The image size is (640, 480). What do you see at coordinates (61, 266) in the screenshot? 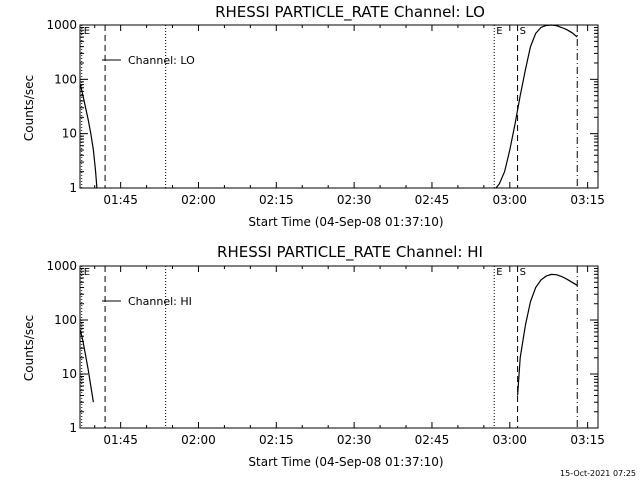
I see `panel-hi-ytick-label: 1000` at bounding box center [61, 266].